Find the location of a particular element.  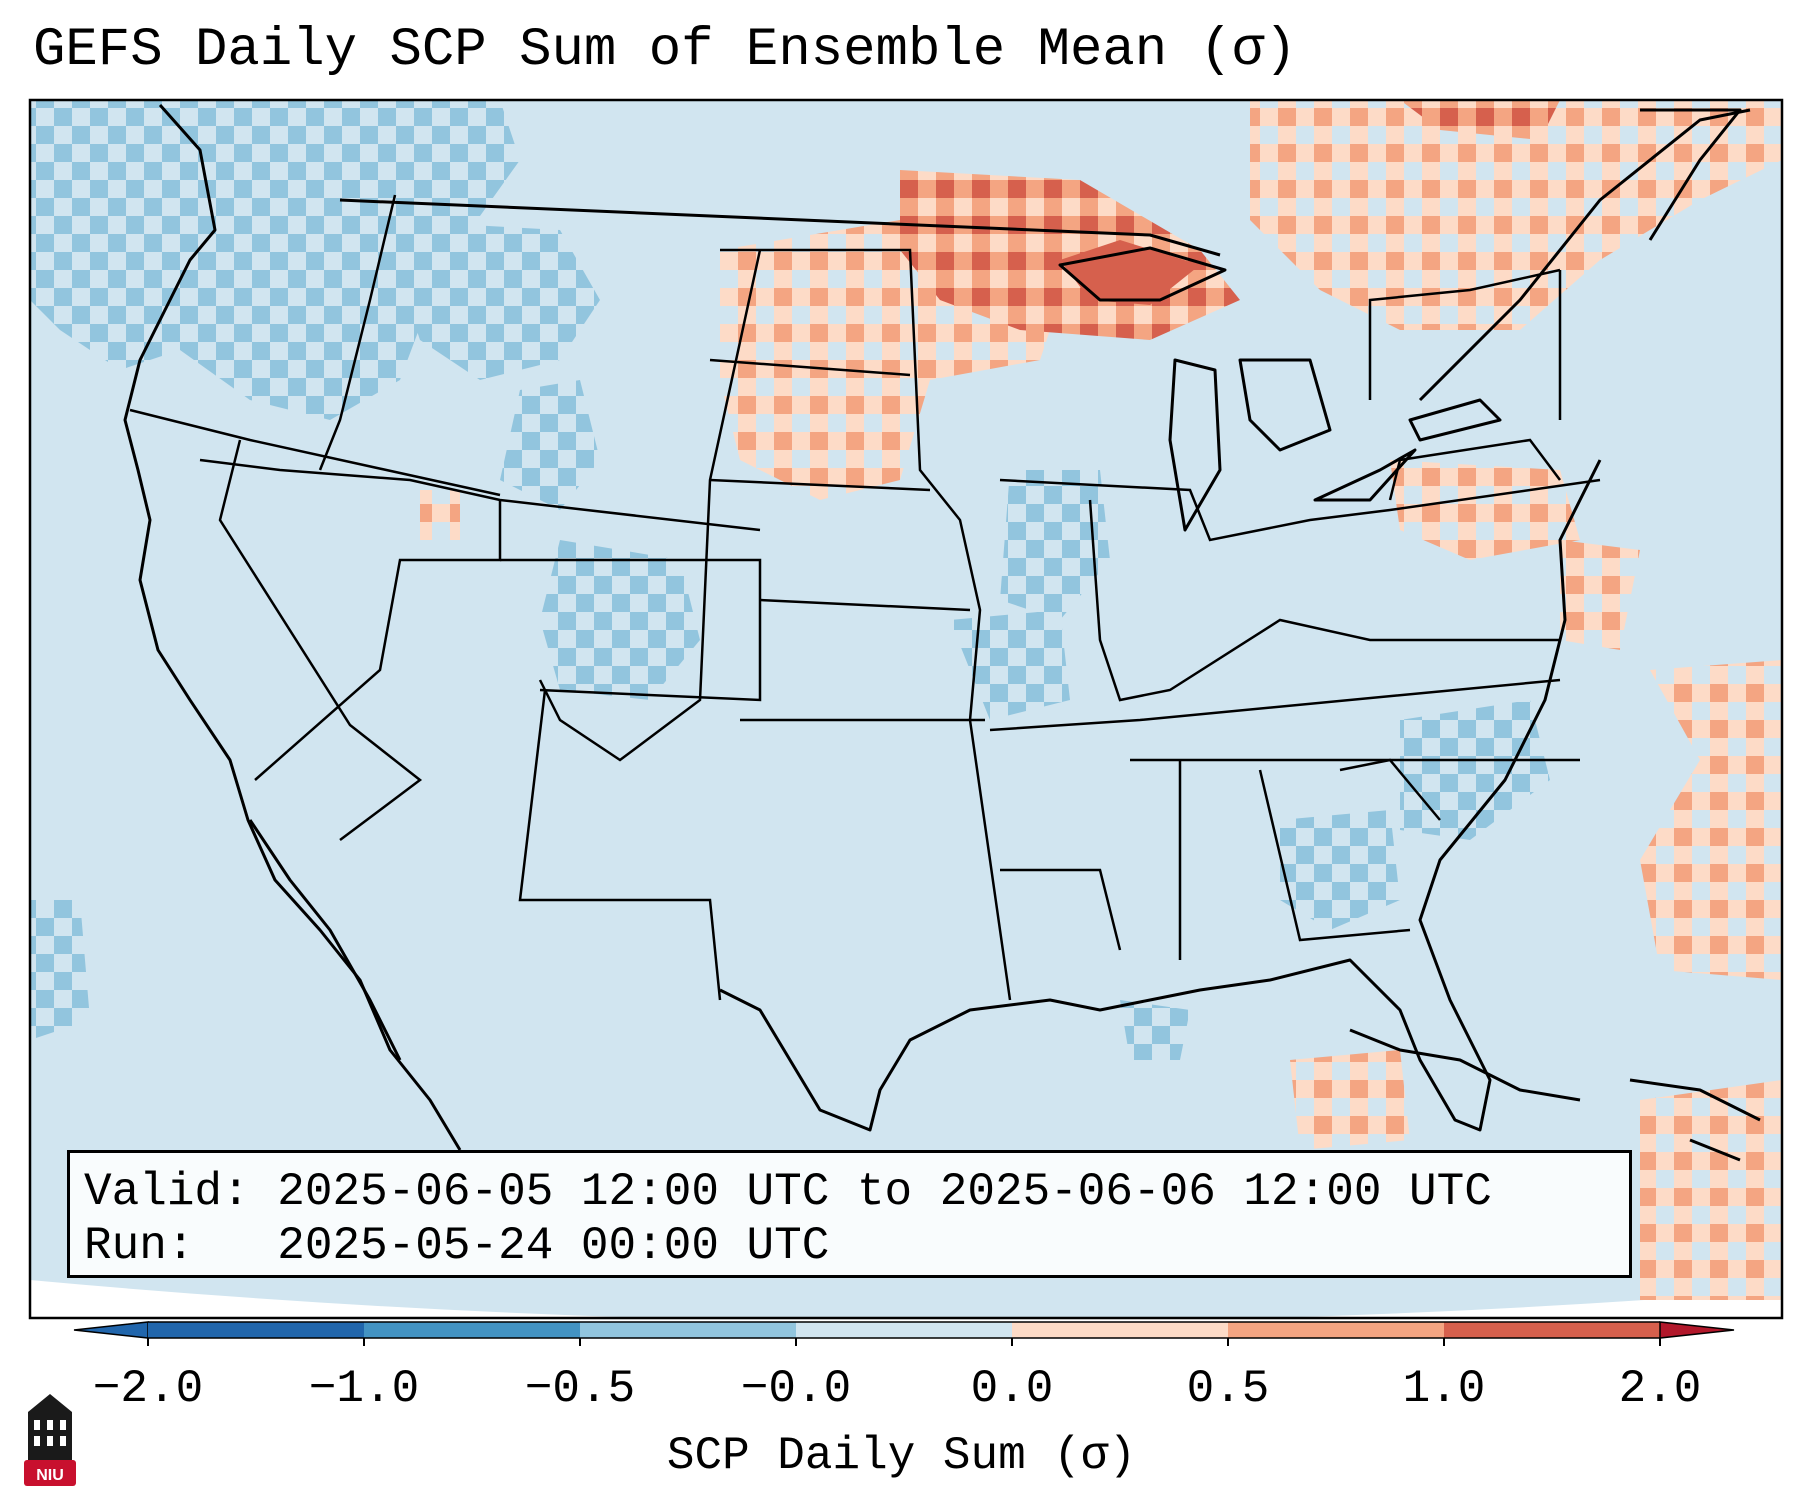

ontario-high is located at coordinates (1516, 215).